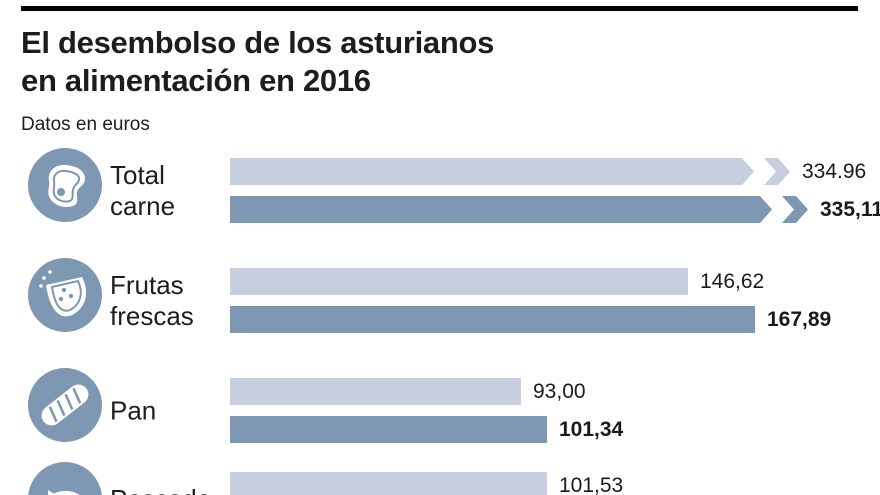 The height and width of the screenshot is (495, 880). What do you see at coordinates (439, 8) in the screenshot?
I see `top-rule` at bounding box center [439, 8].